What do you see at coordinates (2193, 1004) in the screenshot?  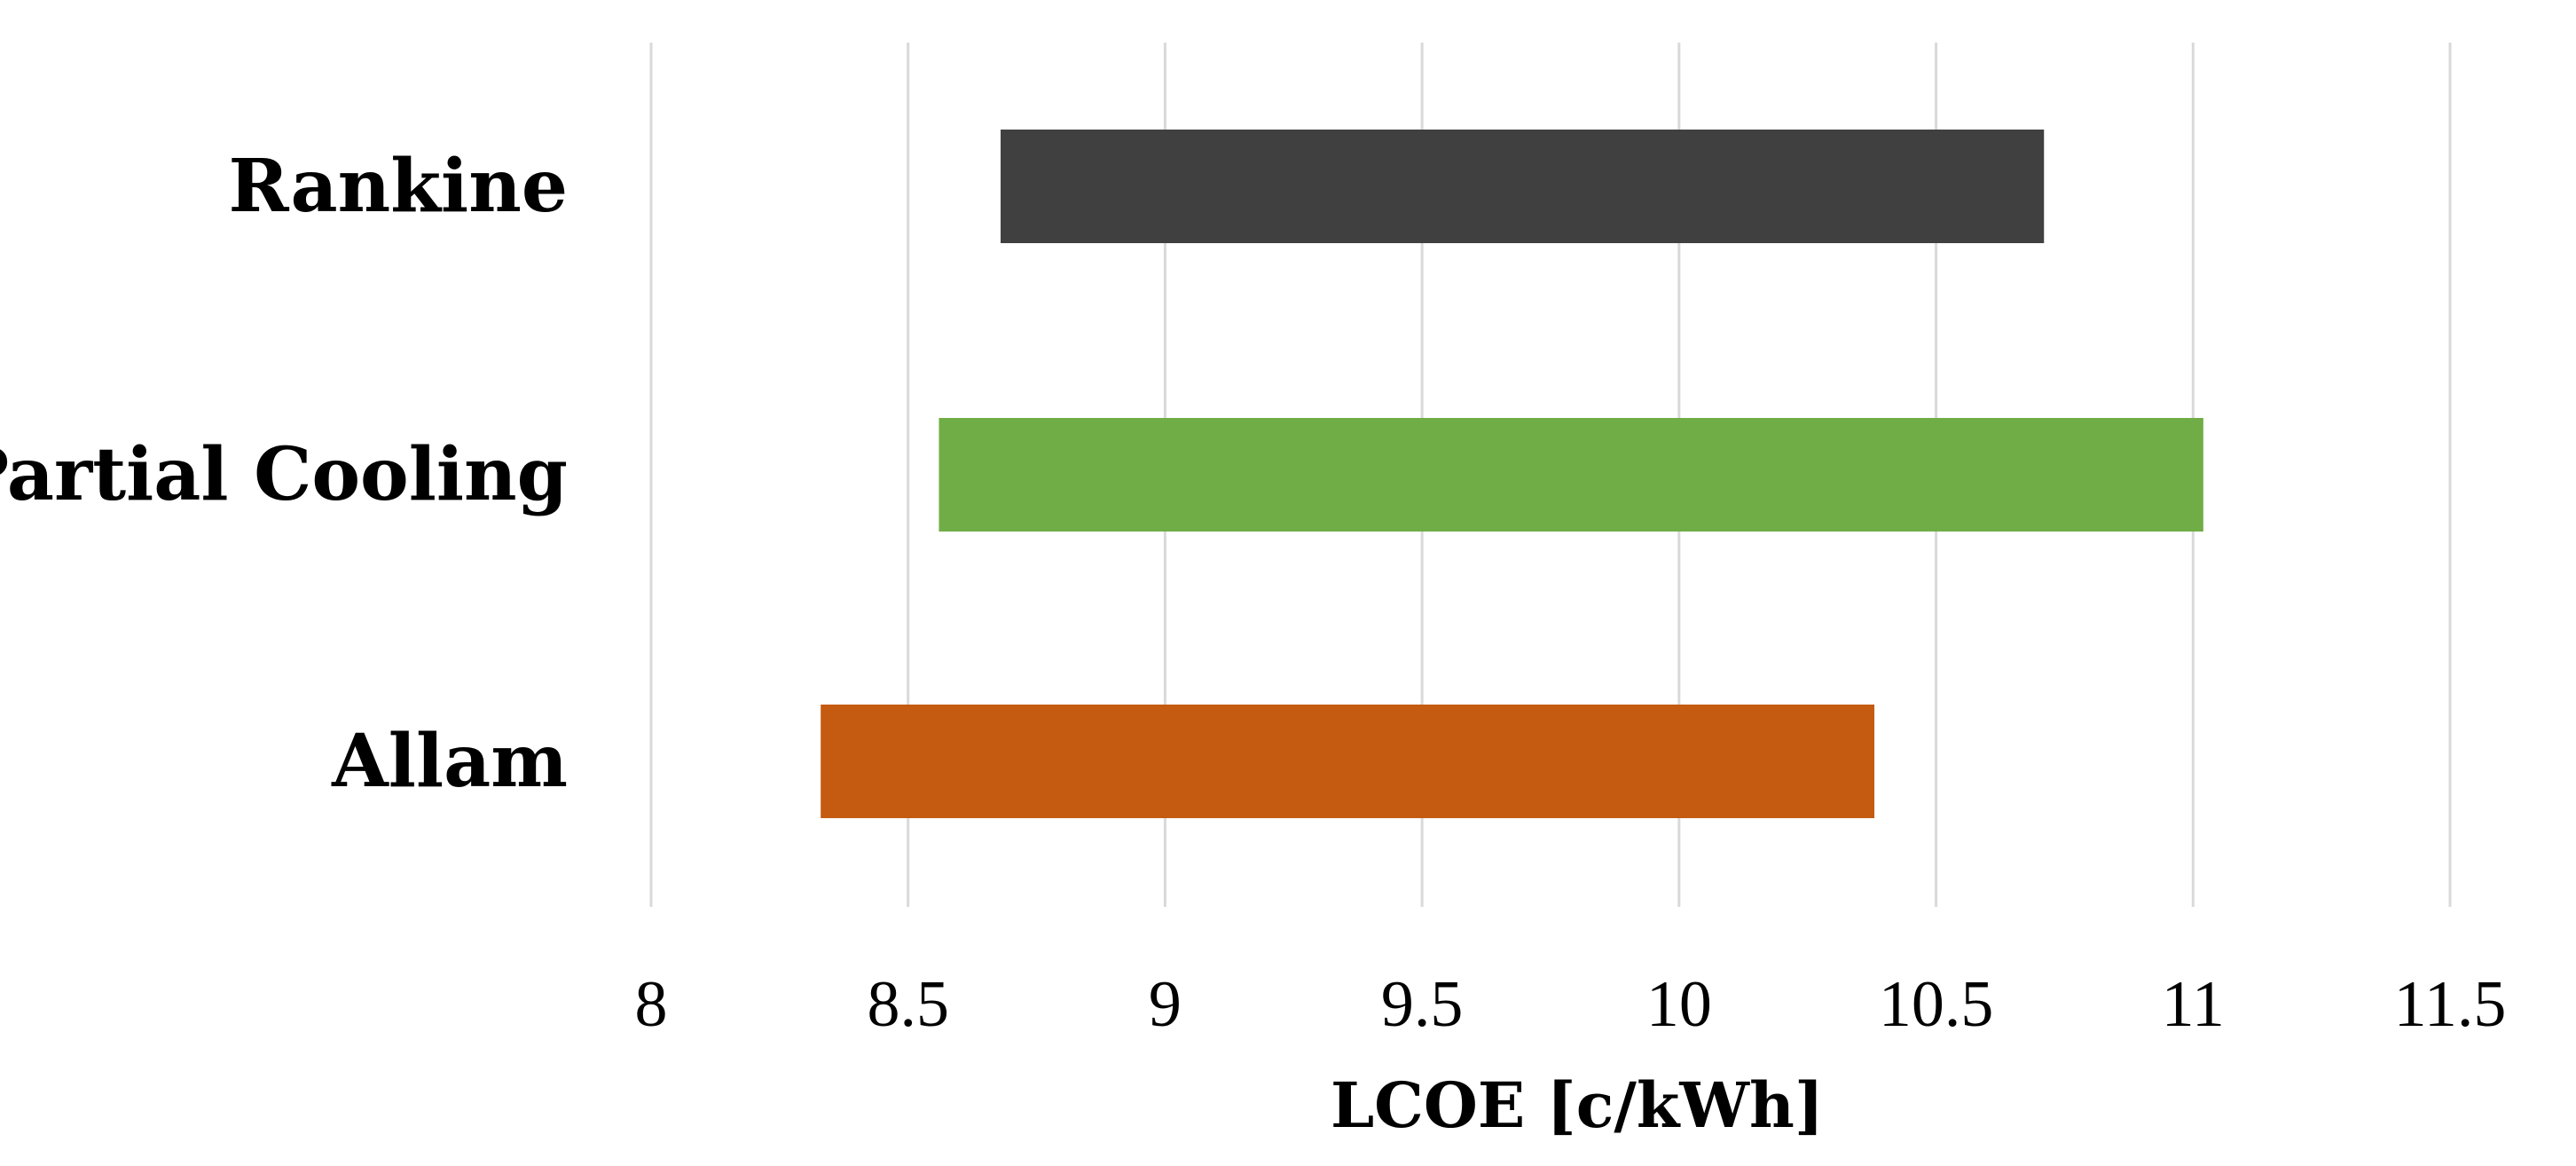 I see `x-tick-label: 11` at bounding box center [2193, 1004].